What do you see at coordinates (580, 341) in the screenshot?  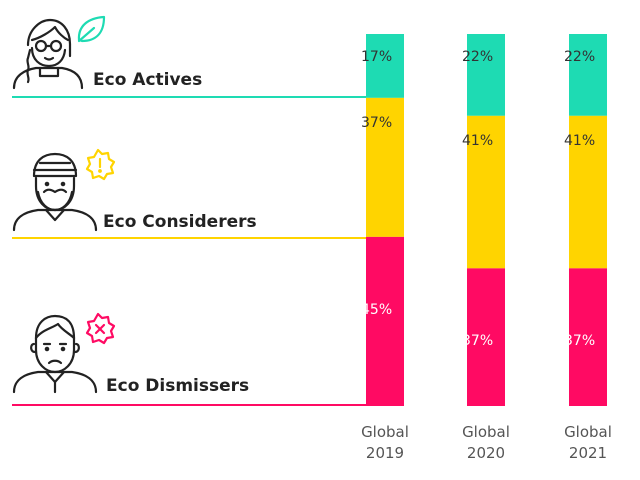 I see `data-label-eco-dismissers-3: 37%` at bounding box center [580, 341].